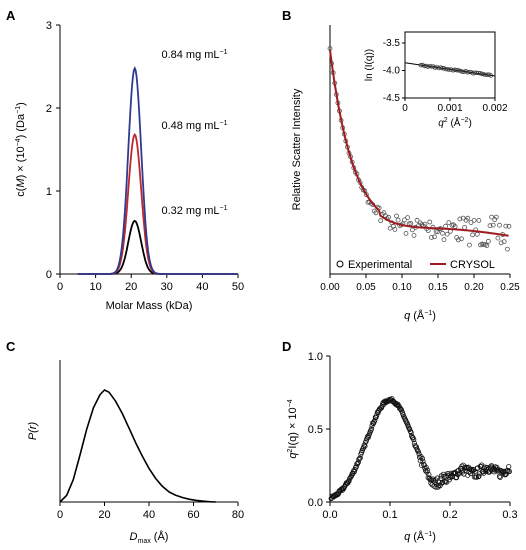 The image size is (526, 550). What do you see at coordinates (49, 26) in the screenshot?
I see `y-tick-label: 3` at bounding box center [49, 26].